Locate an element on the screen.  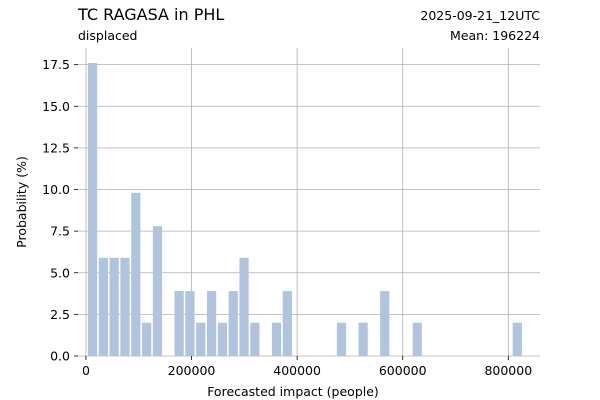
x-tick-label: 200000 is located at coordinates (192, 370).